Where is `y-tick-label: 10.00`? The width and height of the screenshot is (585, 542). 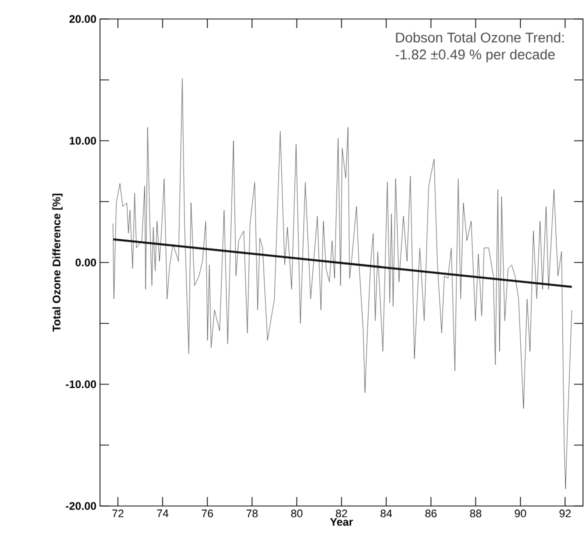 y-tick-label: 10.00 is located at coordinates (83, 140).